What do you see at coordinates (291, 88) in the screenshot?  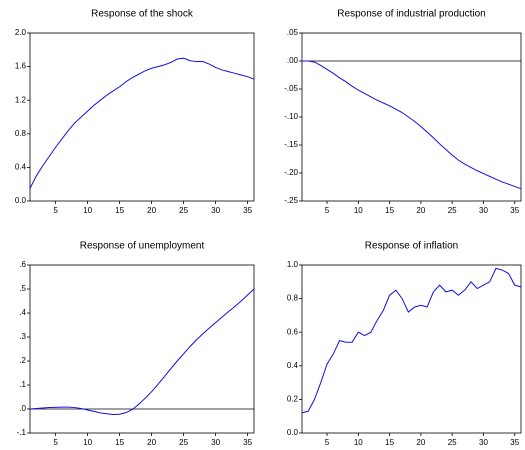 I see `y-tick-label: -.05` at bounding box center [291, 88].